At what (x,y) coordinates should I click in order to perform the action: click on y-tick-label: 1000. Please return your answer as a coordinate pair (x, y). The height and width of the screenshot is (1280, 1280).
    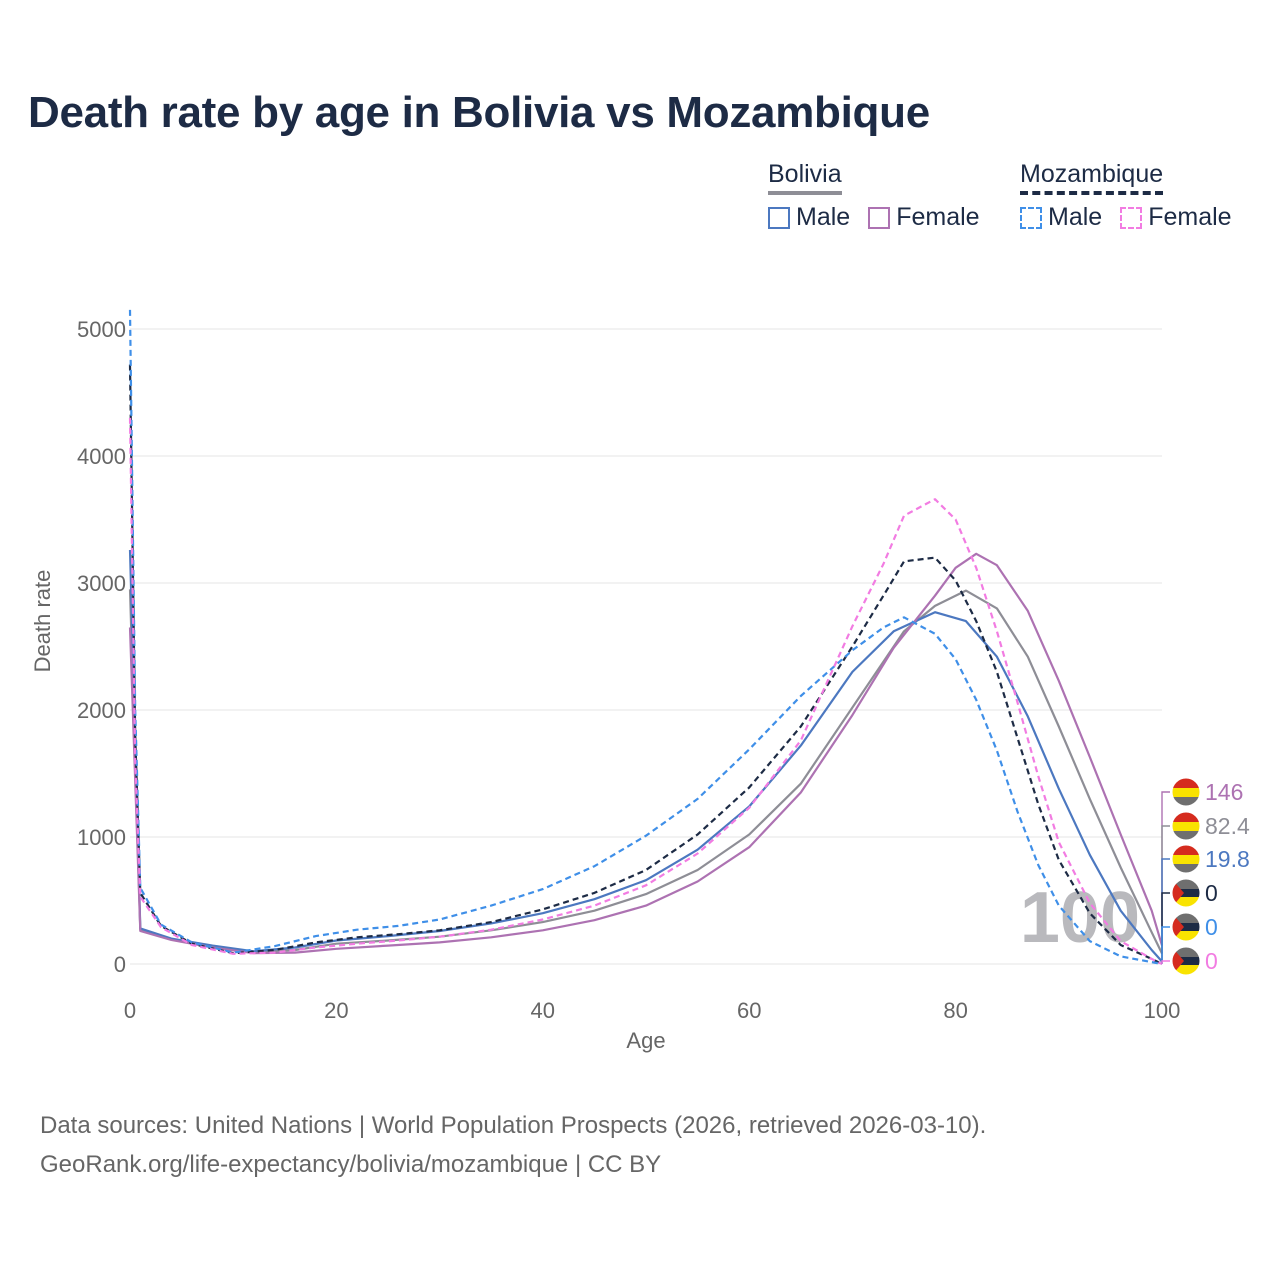
    Looking at the image, I should click on (101, 837).